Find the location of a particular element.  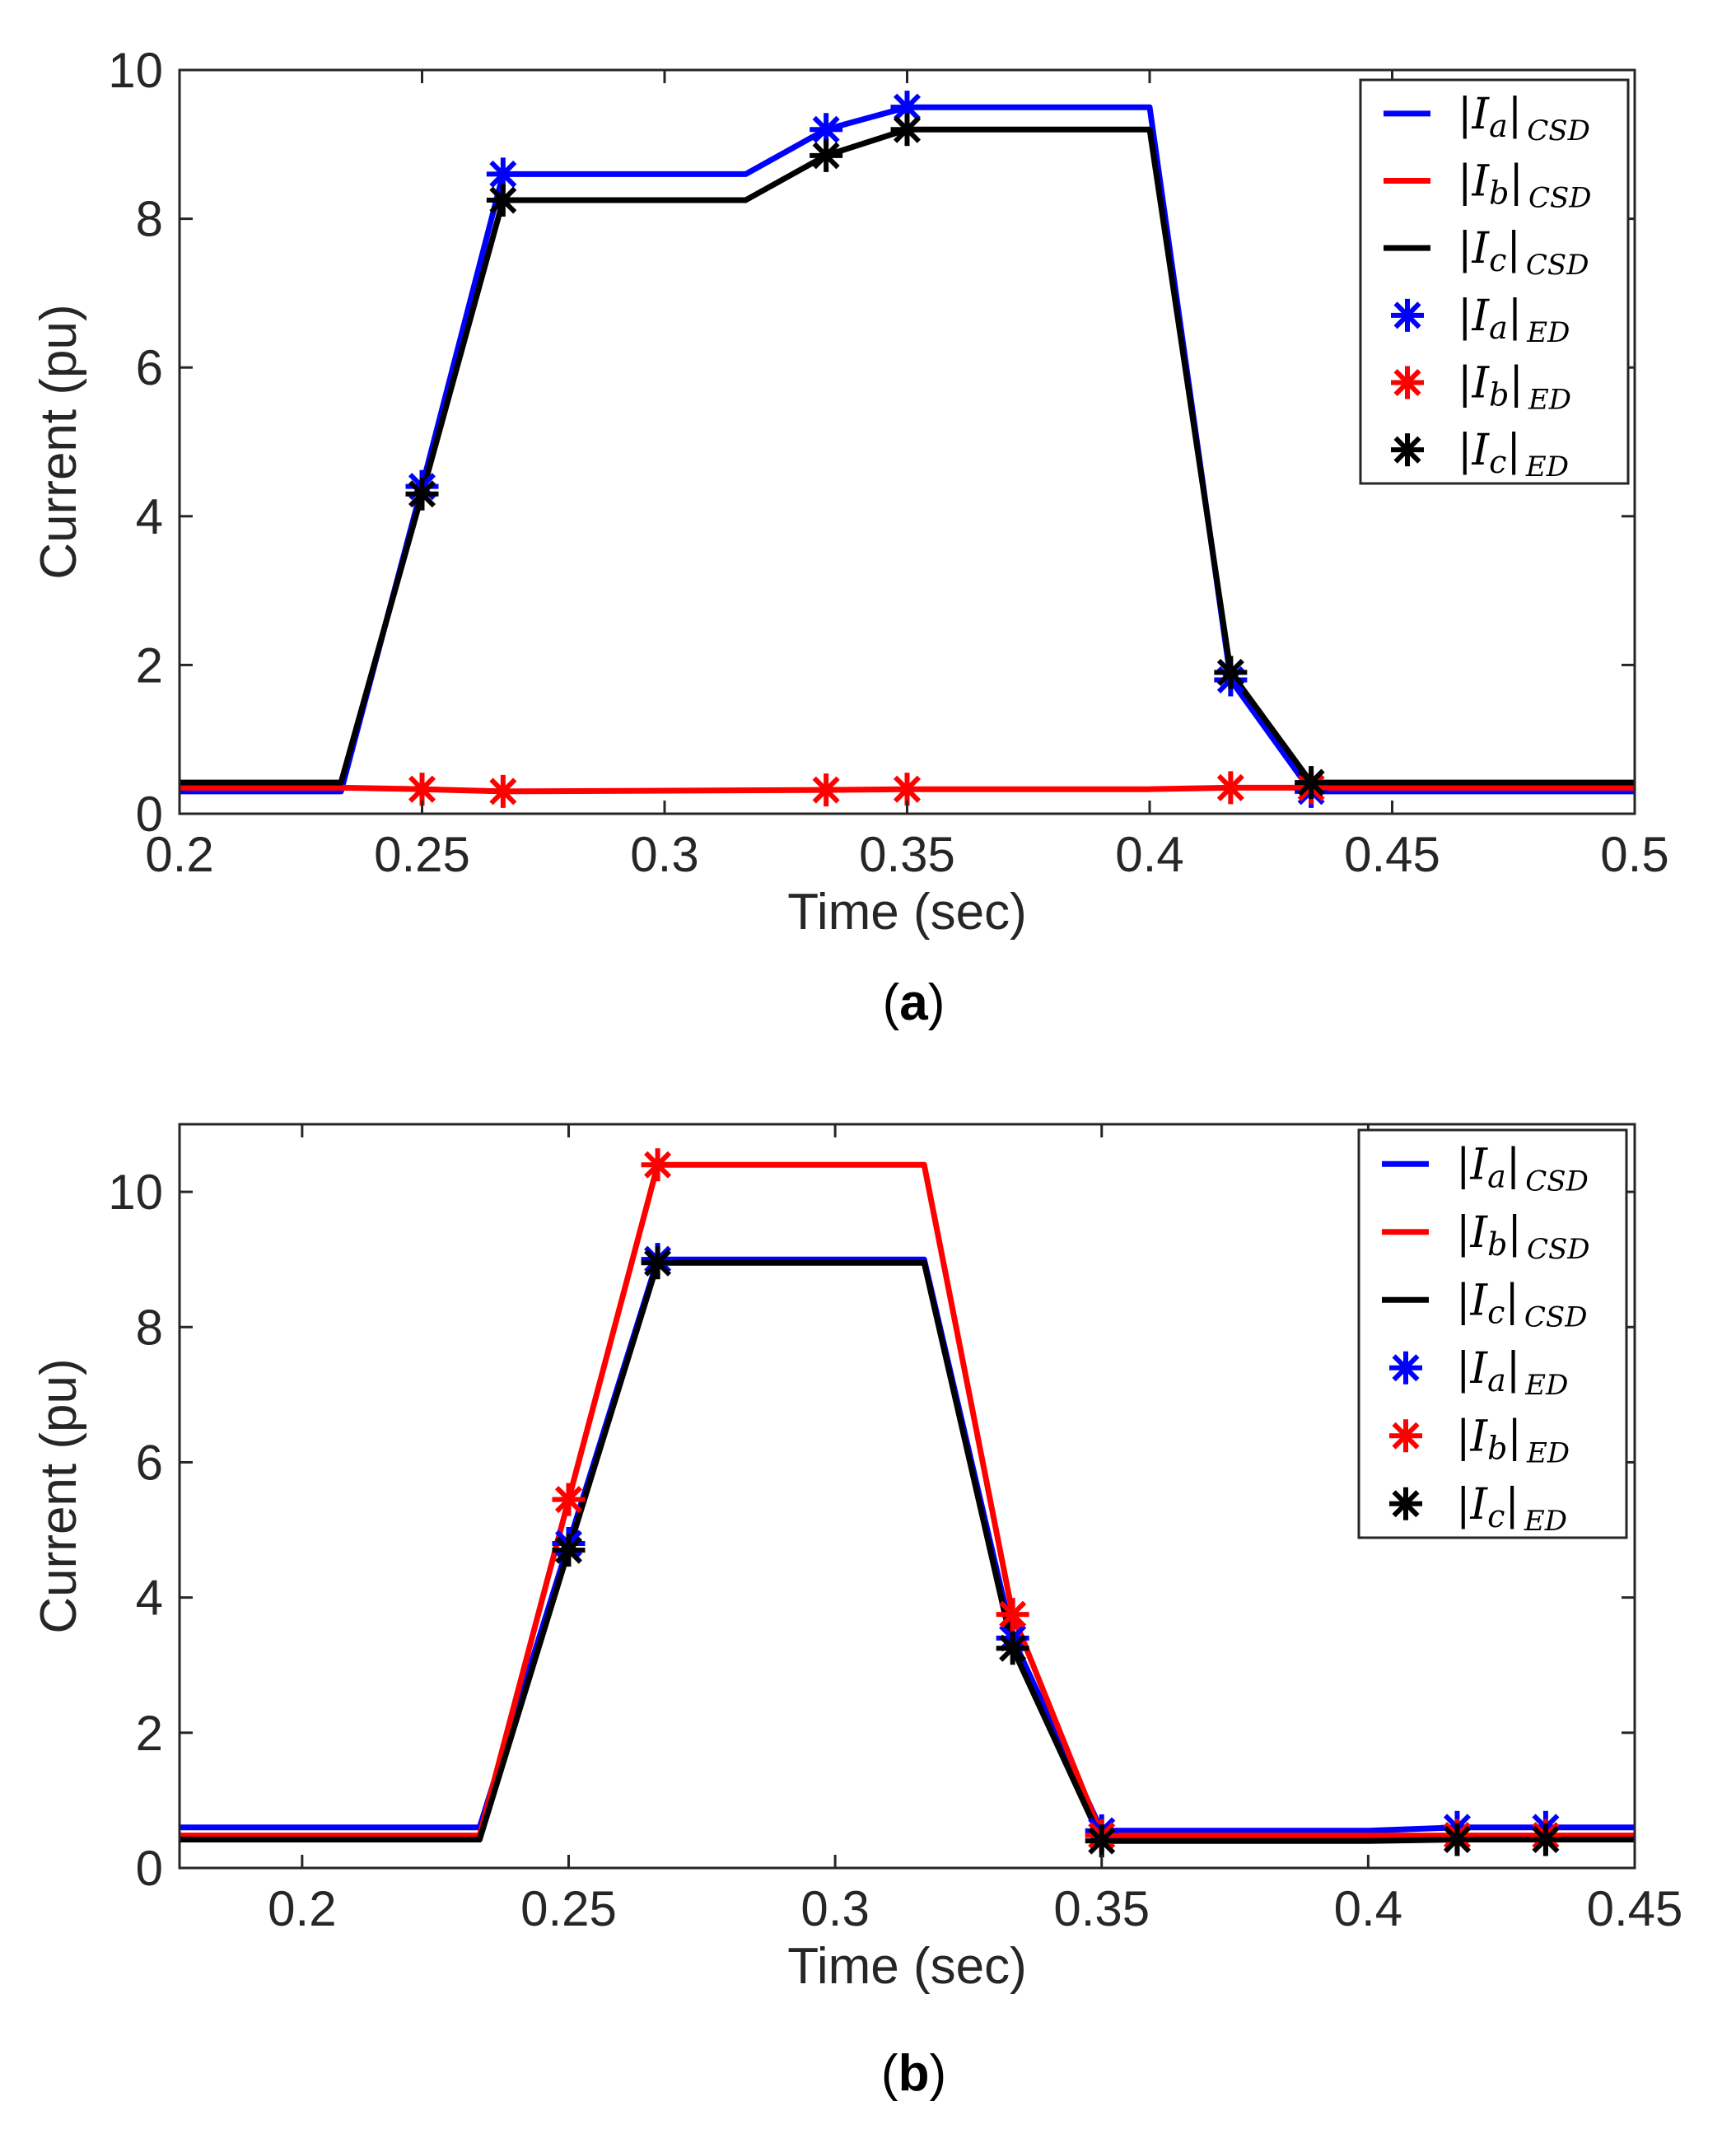

panel-caption-letter: b is located at coordinates (914, 2073).